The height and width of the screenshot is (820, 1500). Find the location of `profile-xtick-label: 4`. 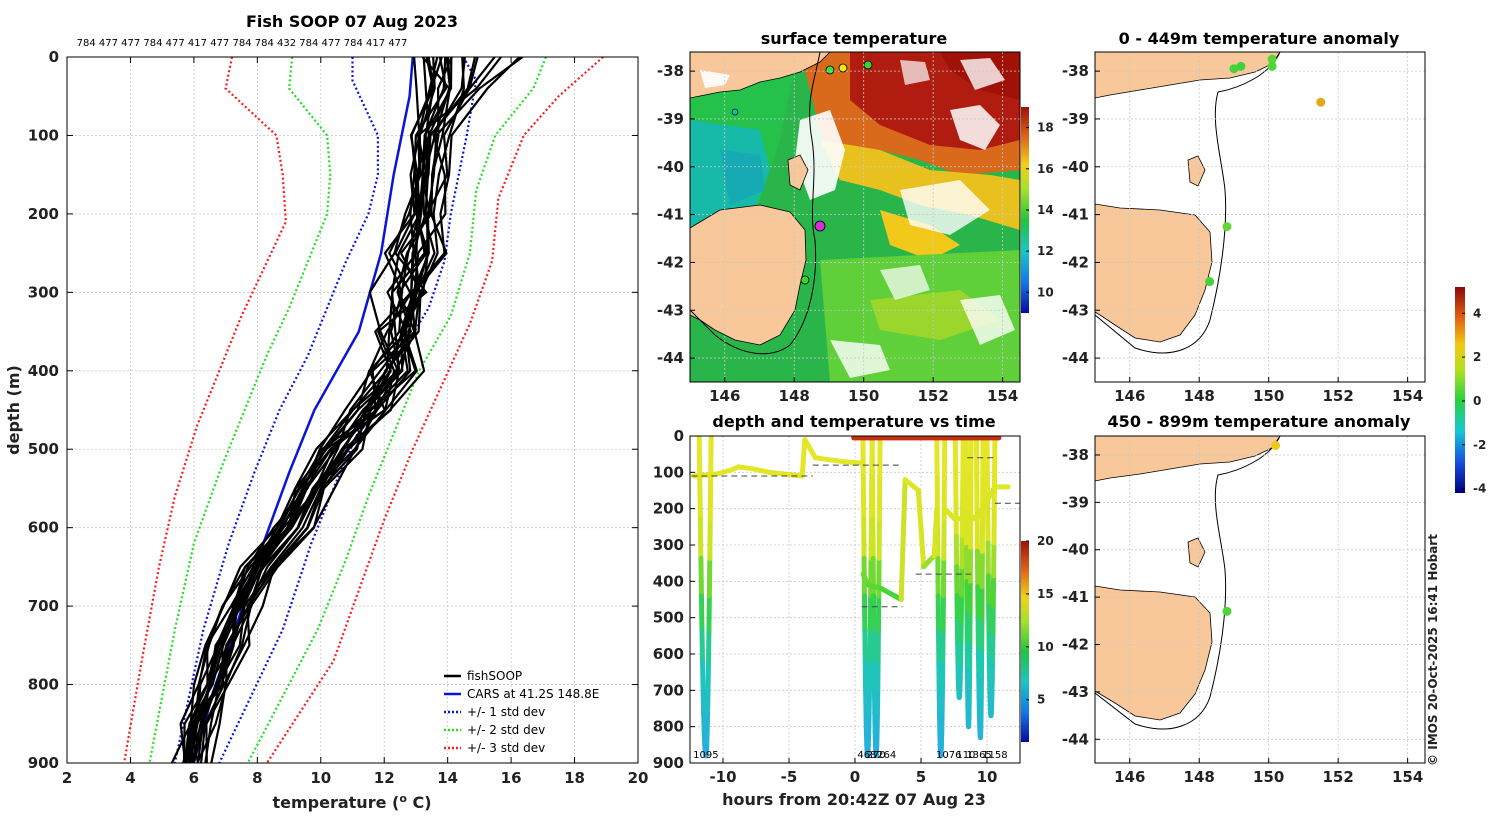

profile-xtick-label: 4 is located at coordinates (130, 778).